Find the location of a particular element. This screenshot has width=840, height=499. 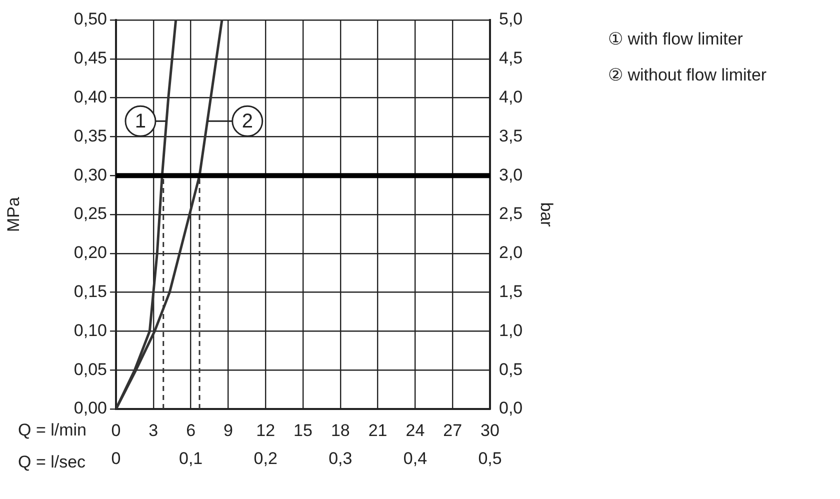

y2-tick-label: 0,0 is located at coordinates (511, 408).